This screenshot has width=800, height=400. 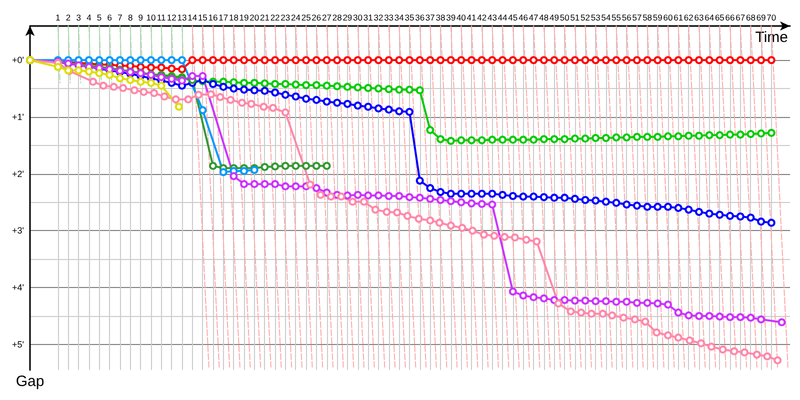 I want to click on y-tick-label: +1', so click(x=18, y=117).